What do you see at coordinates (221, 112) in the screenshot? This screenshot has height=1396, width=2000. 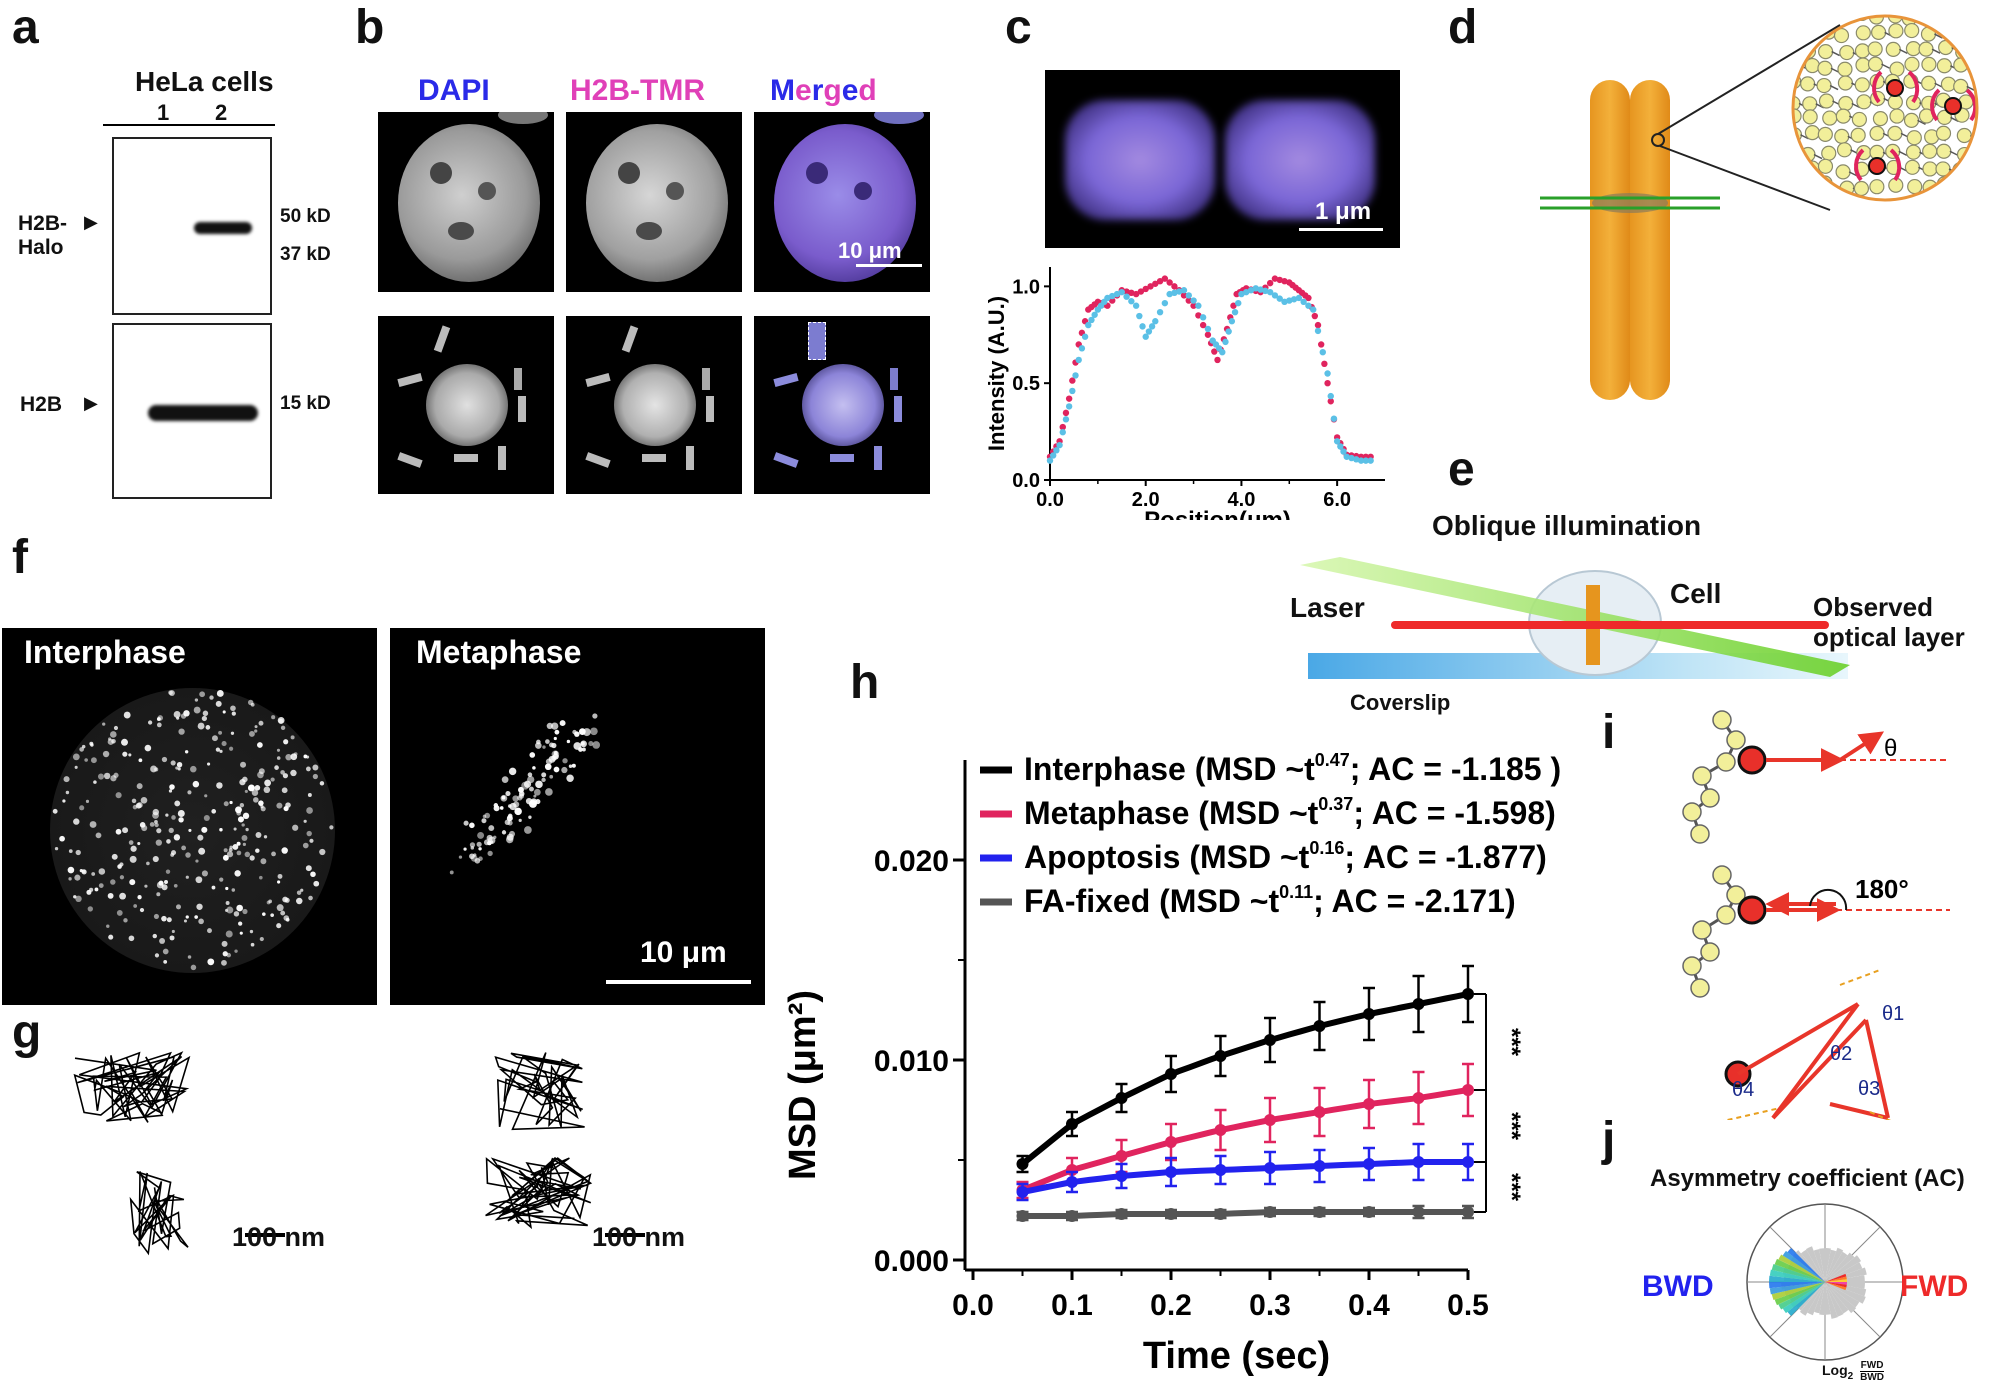 I see `lane-2-label: 2` at bounding box center [221, 112].